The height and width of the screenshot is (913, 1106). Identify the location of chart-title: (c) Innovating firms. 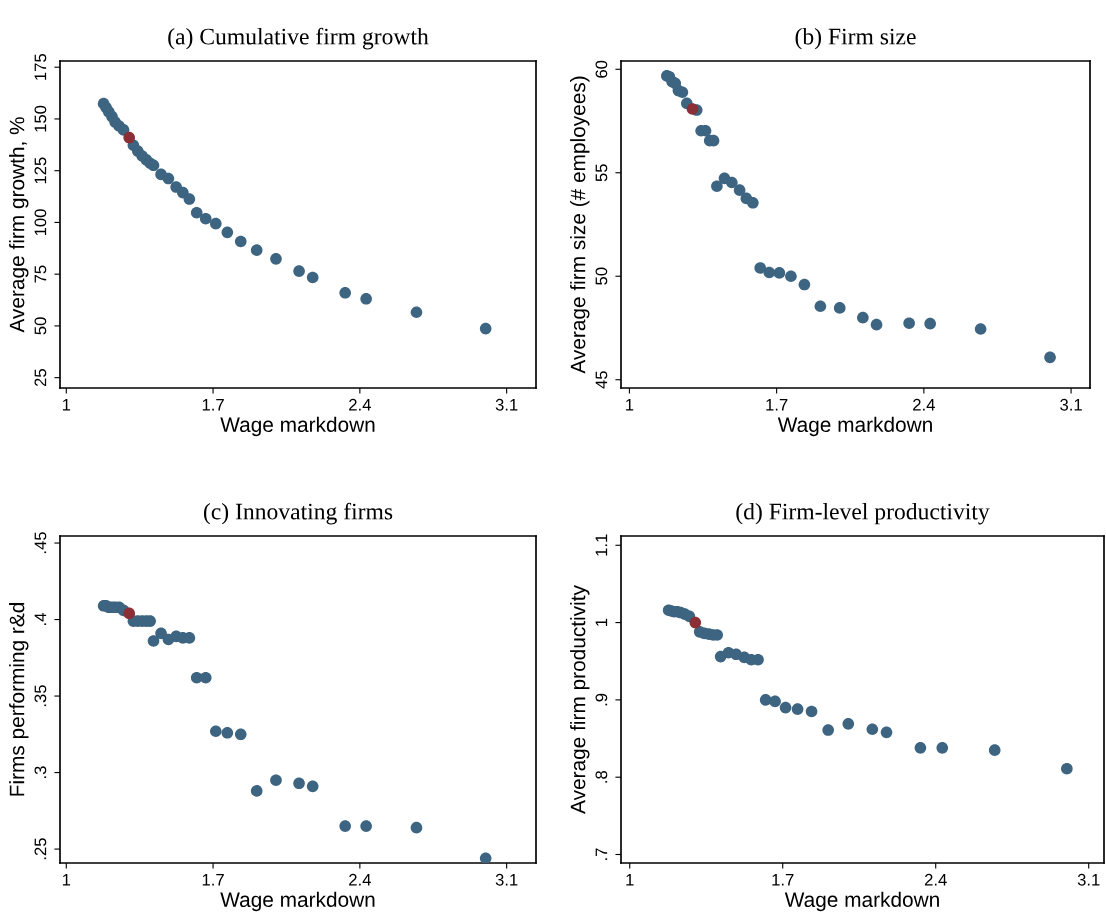
(298, 513).